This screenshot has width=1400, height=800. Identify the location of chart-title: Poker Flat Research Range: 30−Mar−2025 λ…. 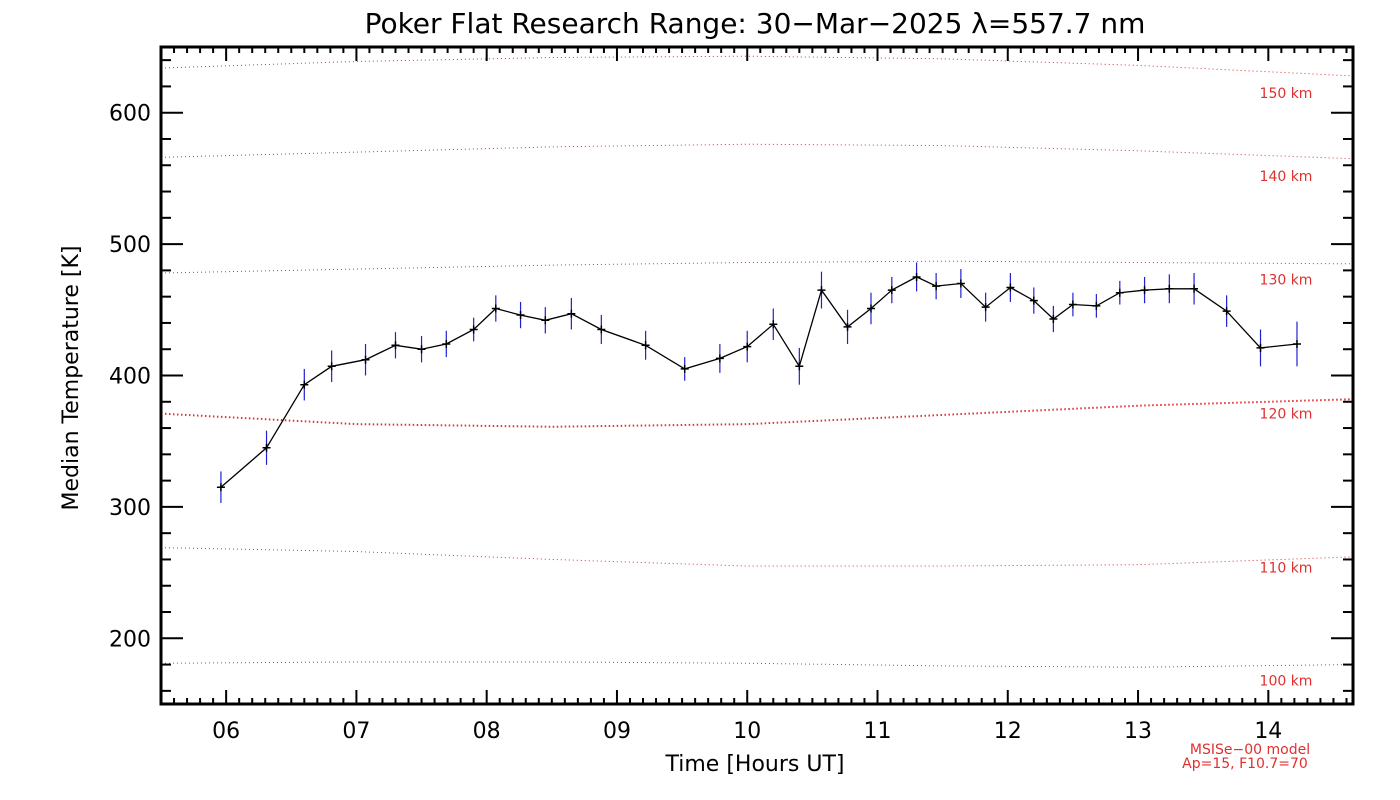
(755, 23).